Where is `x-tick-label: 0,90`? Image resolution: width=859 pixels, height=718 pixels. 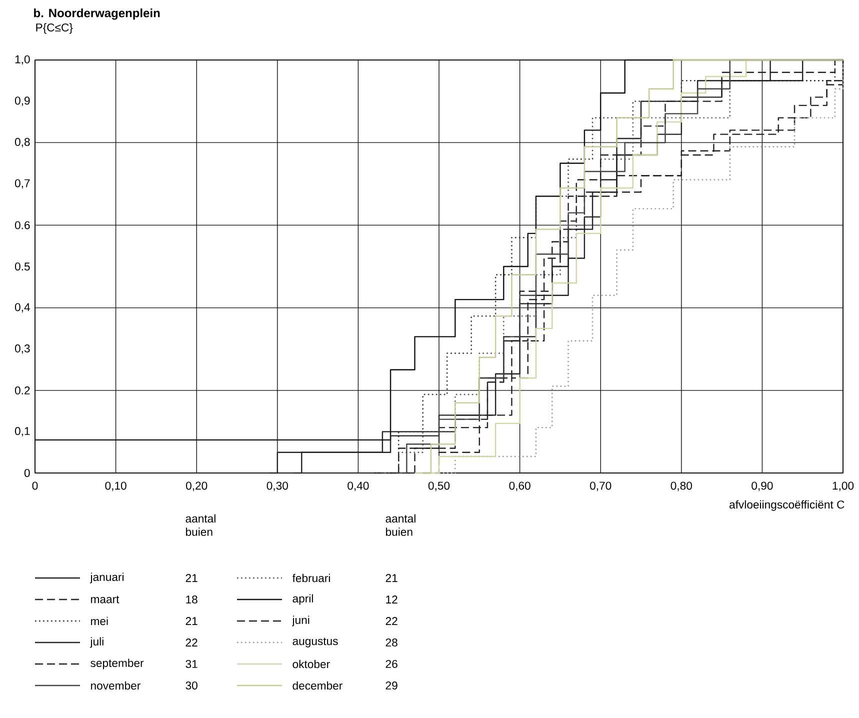
x-tick-label: 0,90 is located at coordinates (762, 487).